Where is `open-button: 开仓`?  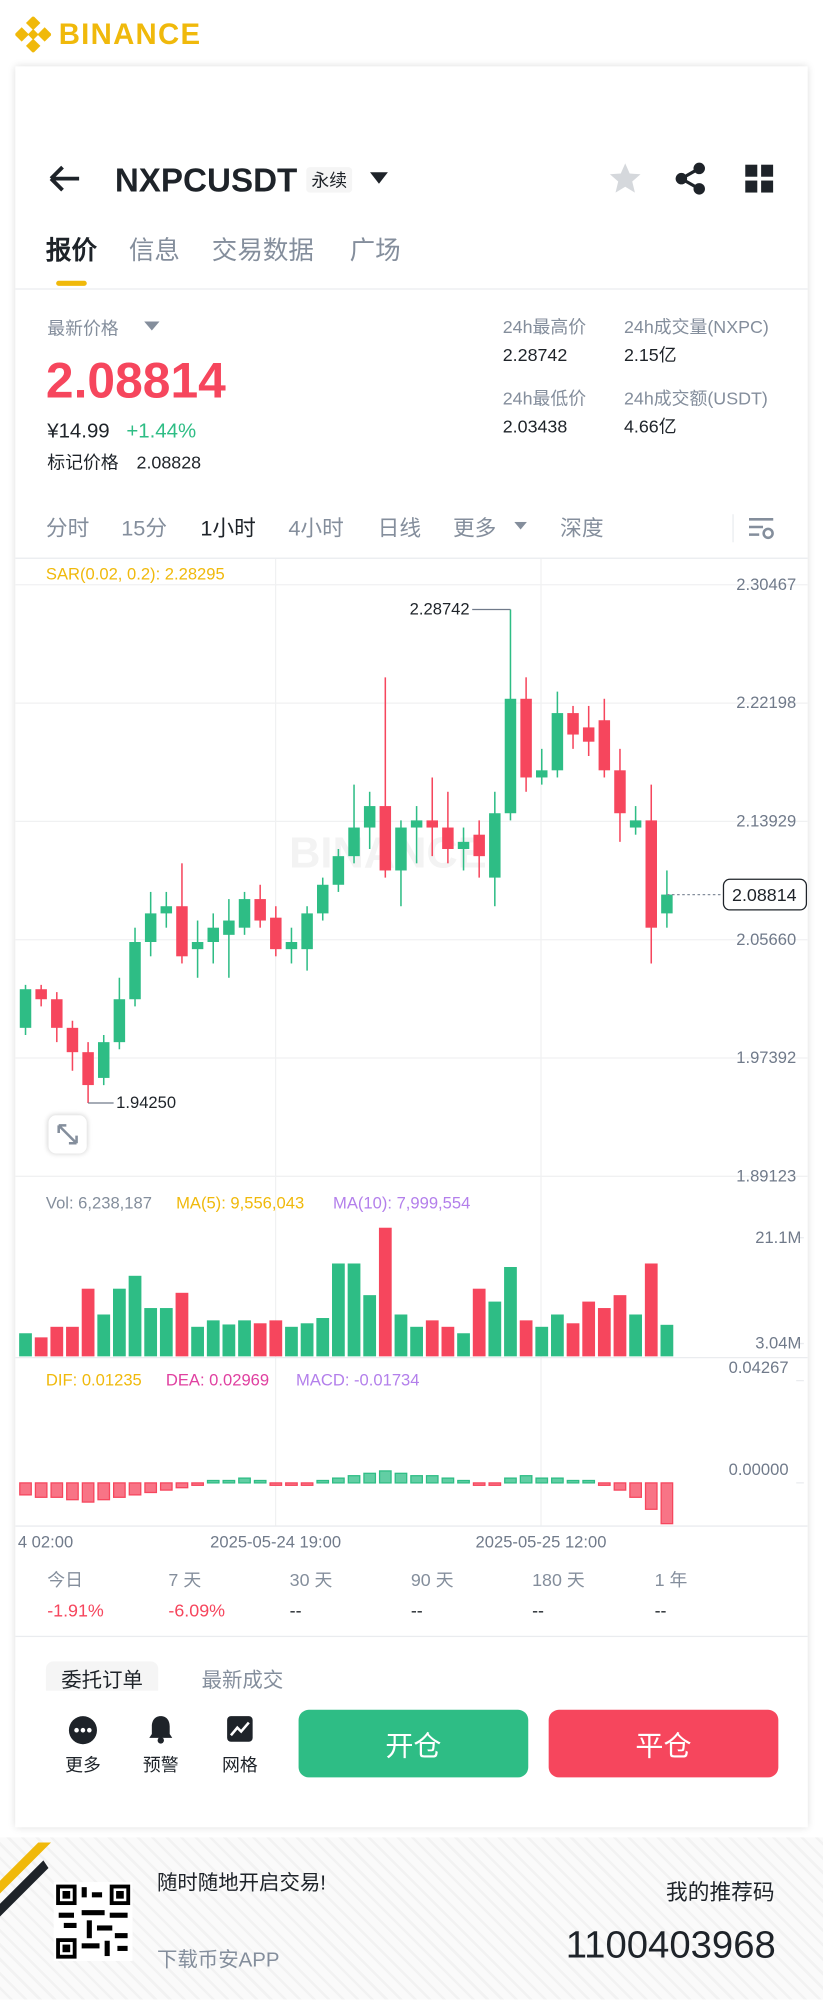
open-button: 开仓 is located at coordinates (413, 1743).